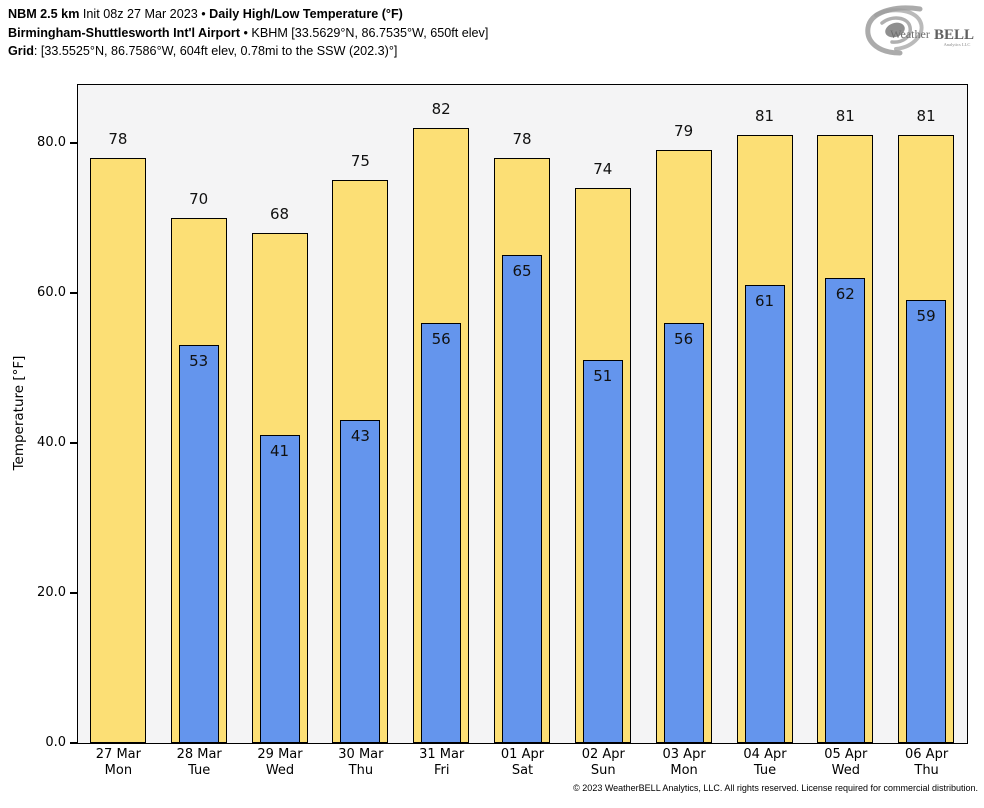  I want to click on x-tick-label: 02 Apr Sun, so click(603, 763).